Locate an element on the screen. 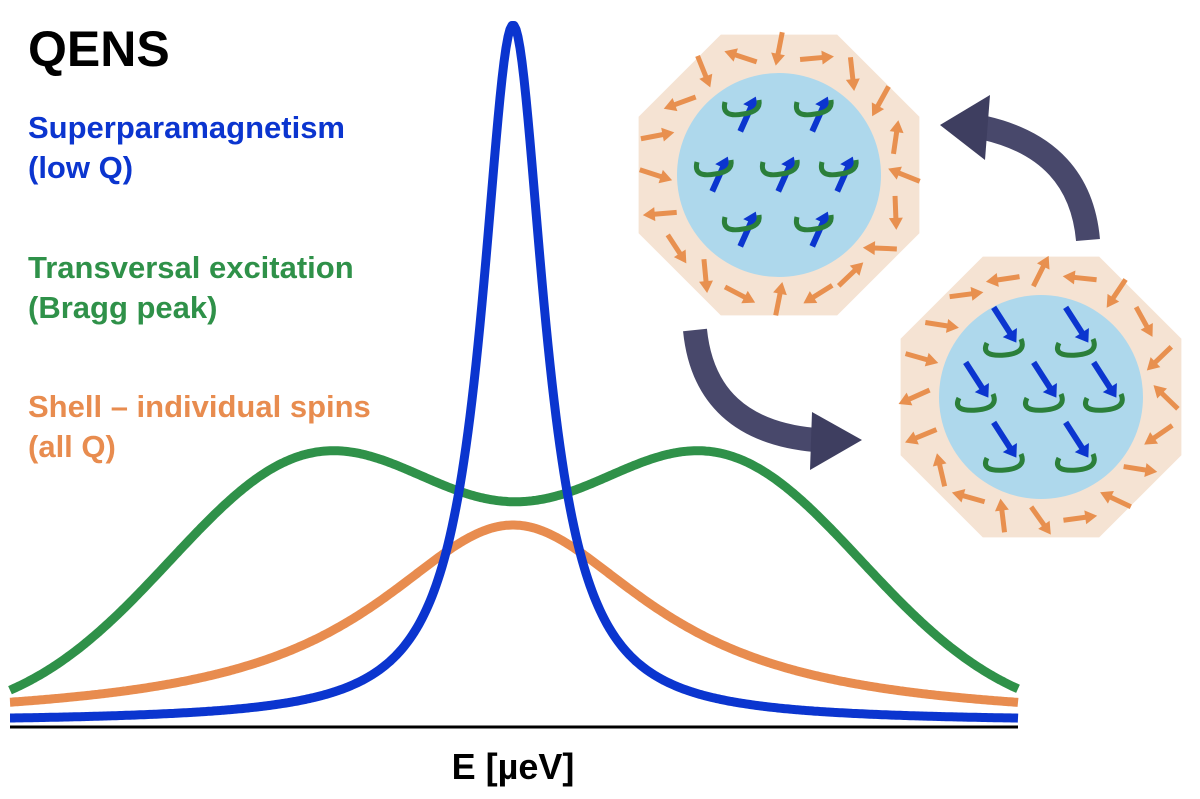  legend-sublabel: (low Q) is located at coordinates (81, 167).